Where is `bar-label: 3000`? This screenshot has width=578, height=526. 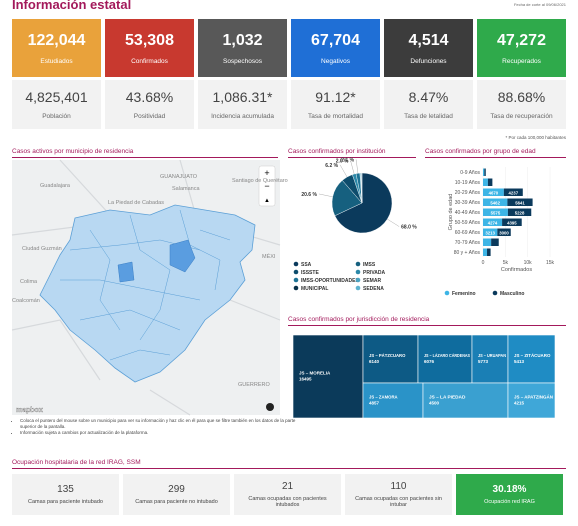
bar-label: 3000 is located at coordinates (504, 232).